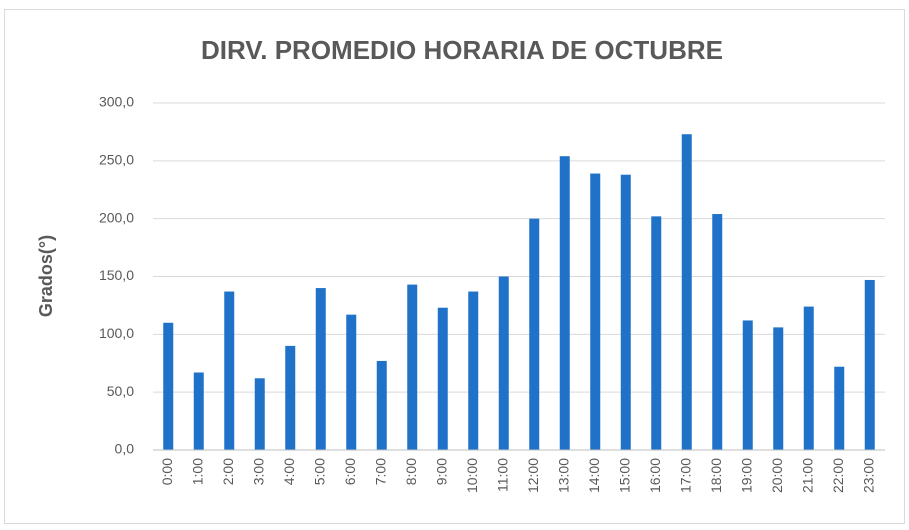 This screenshot has width=909, height=530. Describe the element at coordinates (120, 391) in the screenshot. I see `y-tick-label: 50,0` at that location.